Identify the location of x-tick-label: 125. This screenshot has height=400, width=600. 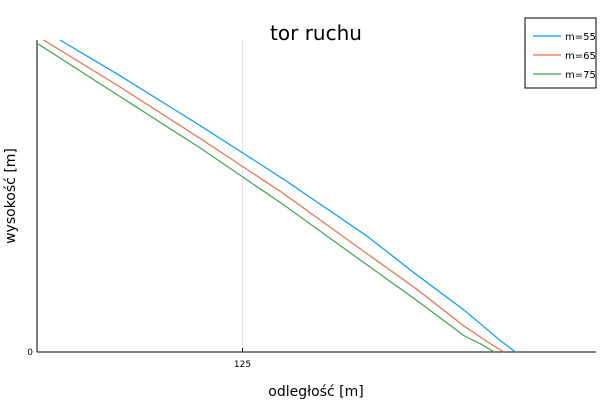
(242, 365).